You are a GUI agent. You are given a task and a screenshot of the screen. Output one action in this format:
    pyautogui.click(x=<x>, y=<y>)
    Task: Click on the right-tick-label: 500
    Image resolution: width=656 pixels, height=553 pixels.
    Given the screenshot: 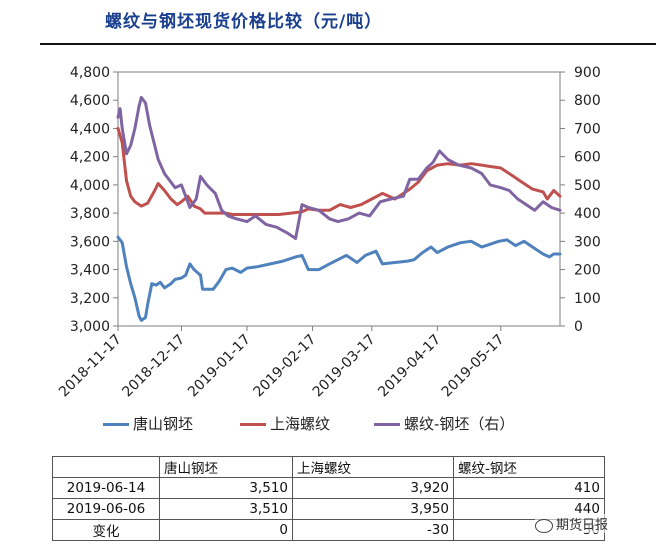 What is the action you would take?
    pyautogui.click(x=587, y=186)
    